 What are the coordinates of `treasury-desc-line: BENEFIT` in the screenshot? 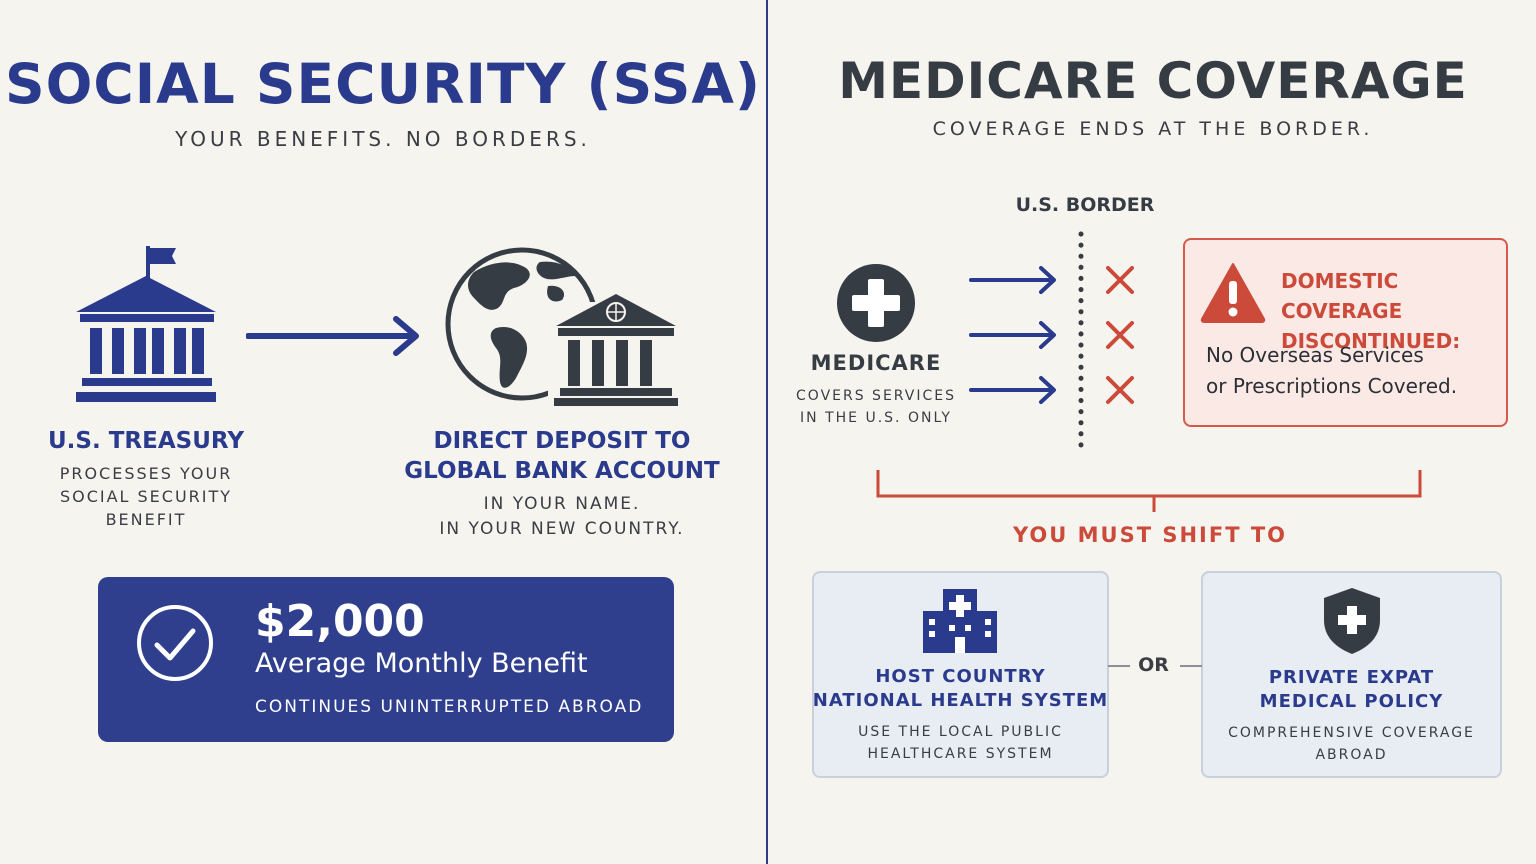 It's located at (146, 519).